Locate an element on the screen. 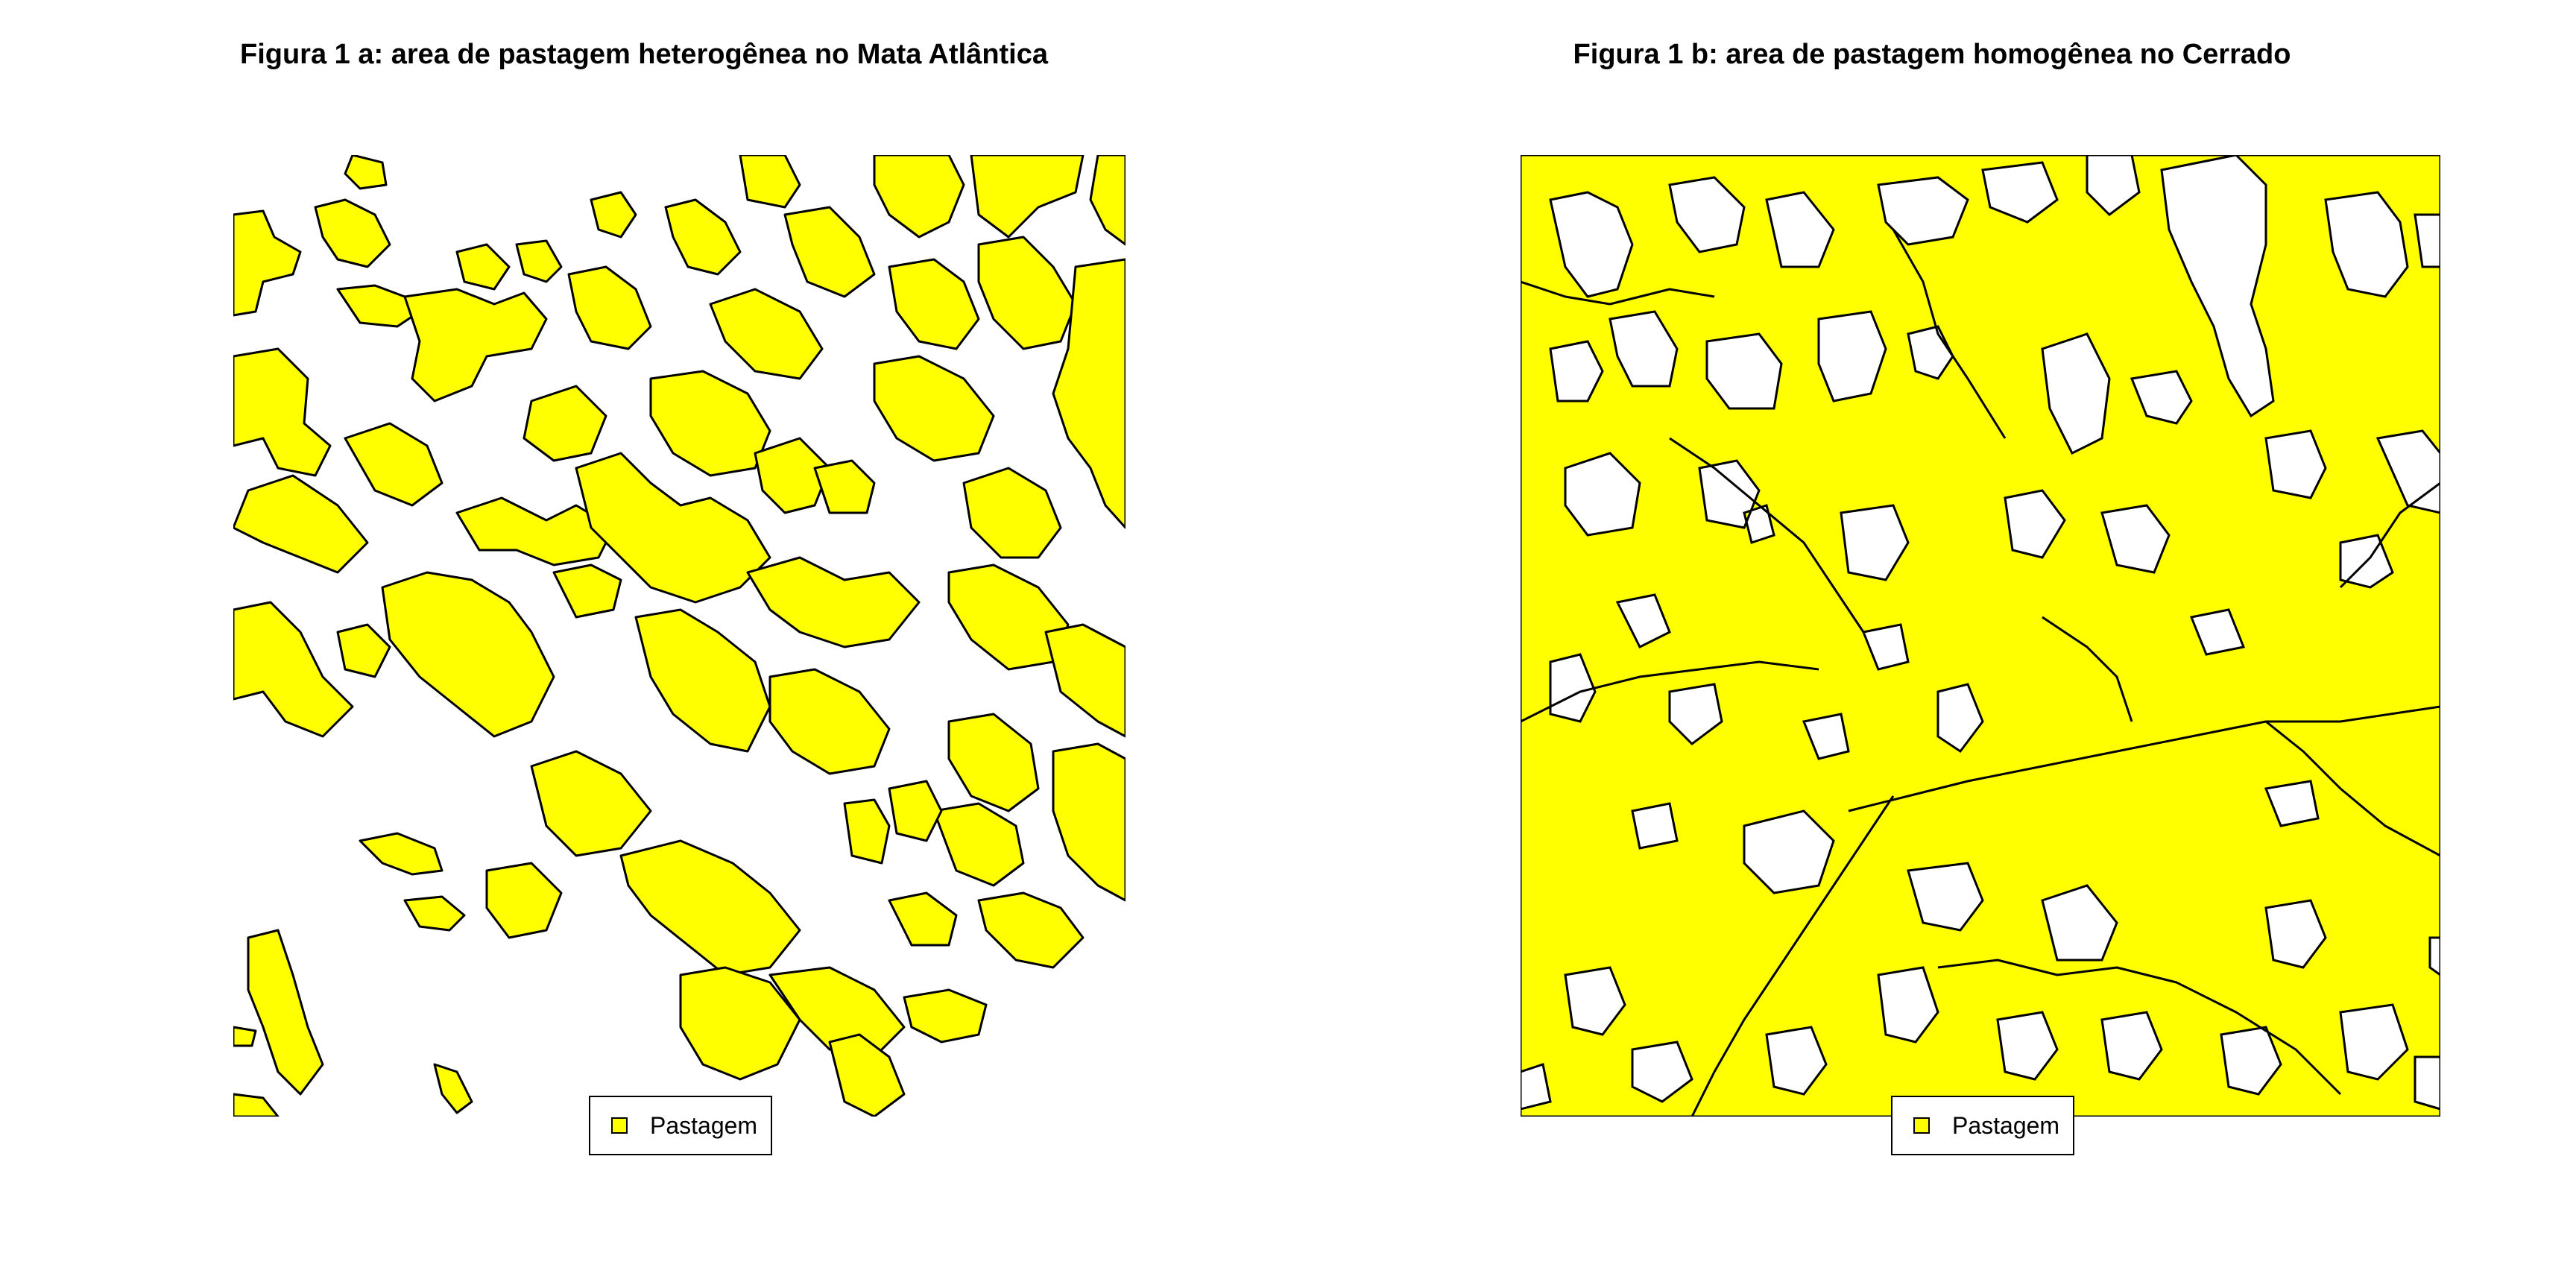  figure-a-legend: Pastagem is located at coordinates (680, 1125).